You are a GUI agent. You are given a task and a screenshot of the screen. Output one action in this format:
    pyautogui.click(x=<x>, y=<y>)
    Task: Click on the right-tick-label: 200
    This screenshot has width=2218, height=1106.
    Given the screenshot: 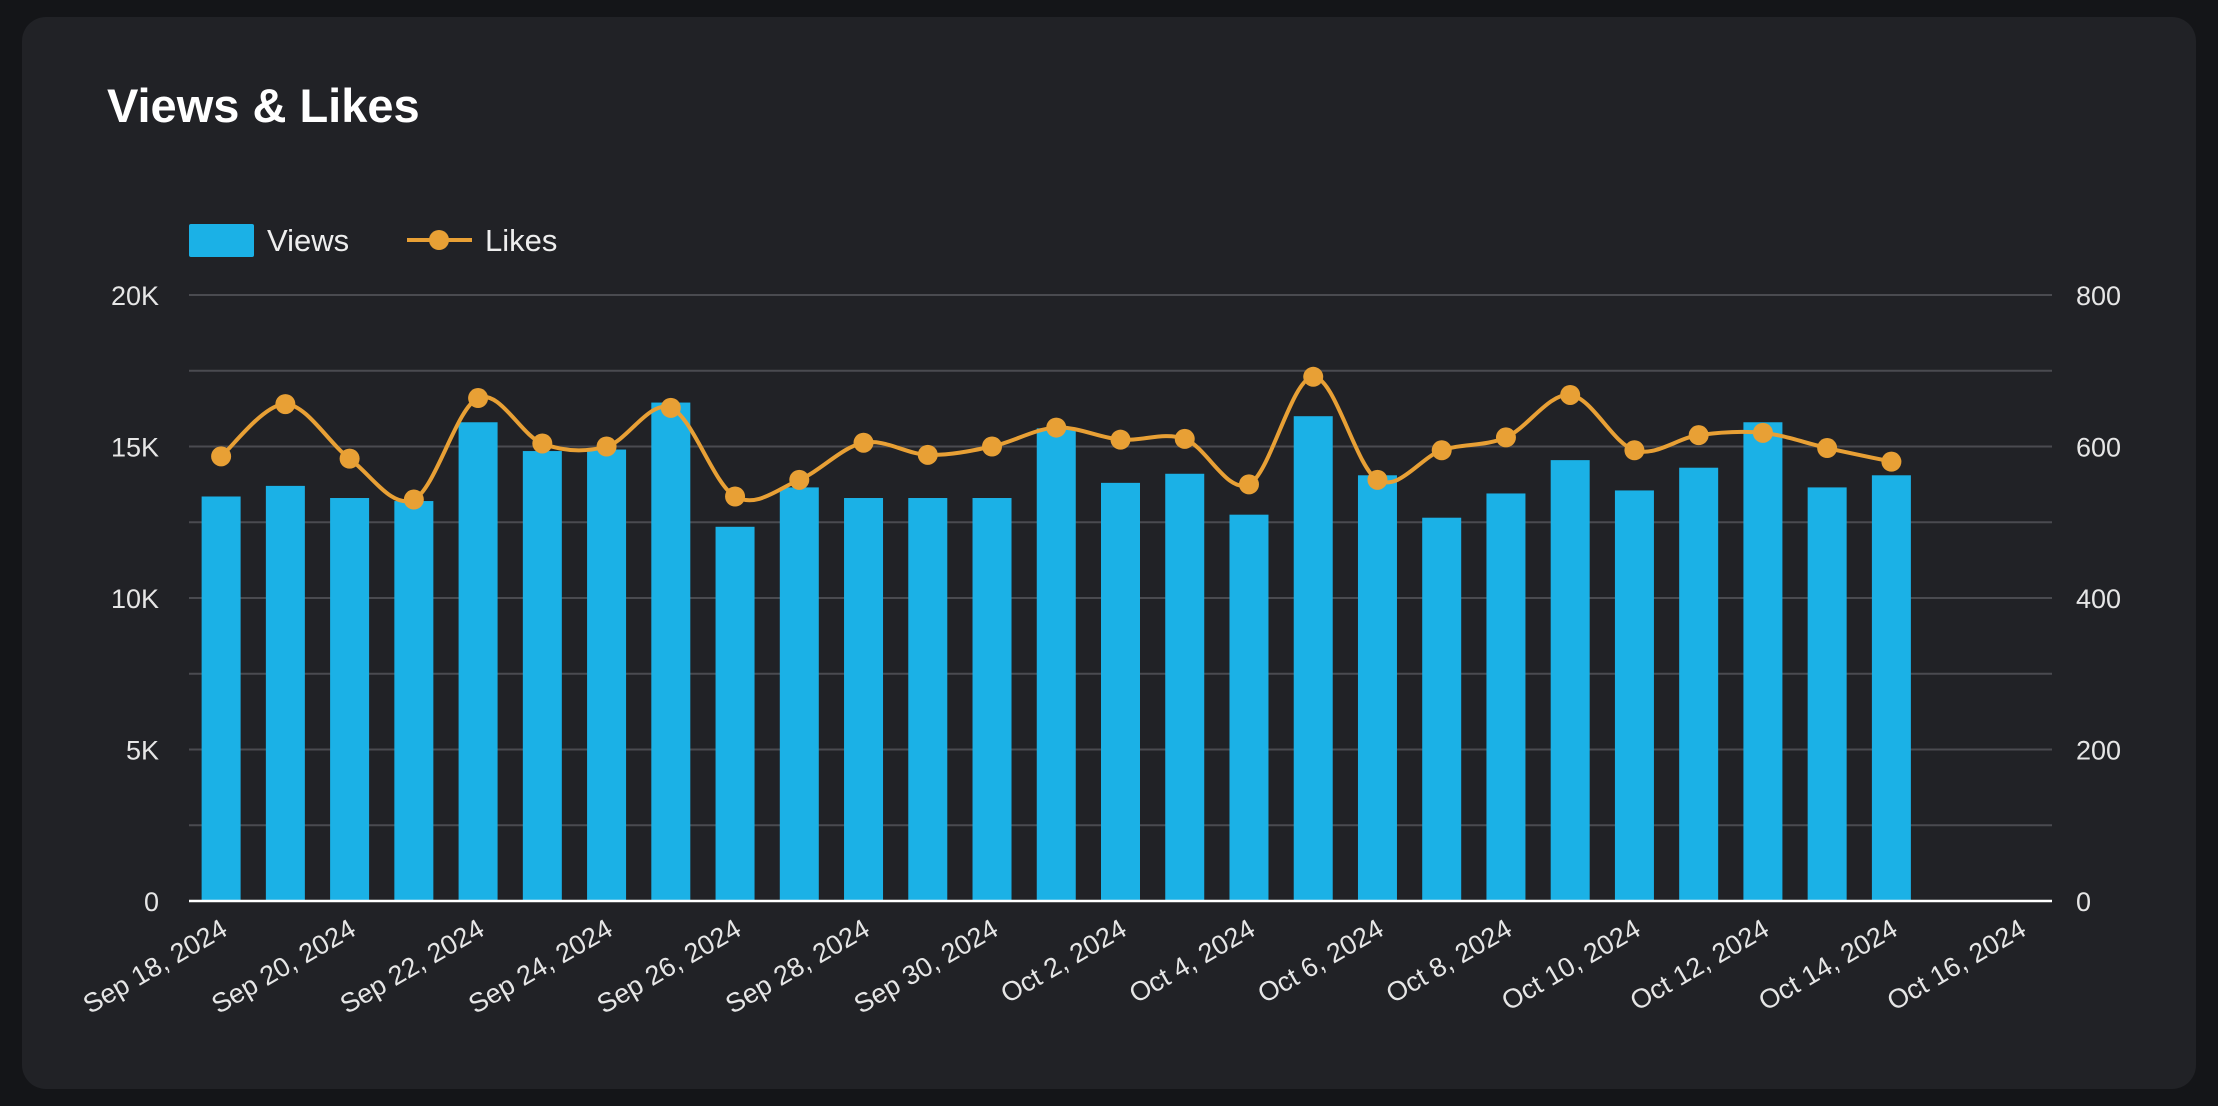 What is the action you would take?
    pyautogui.click(x=2098, y=751)
    